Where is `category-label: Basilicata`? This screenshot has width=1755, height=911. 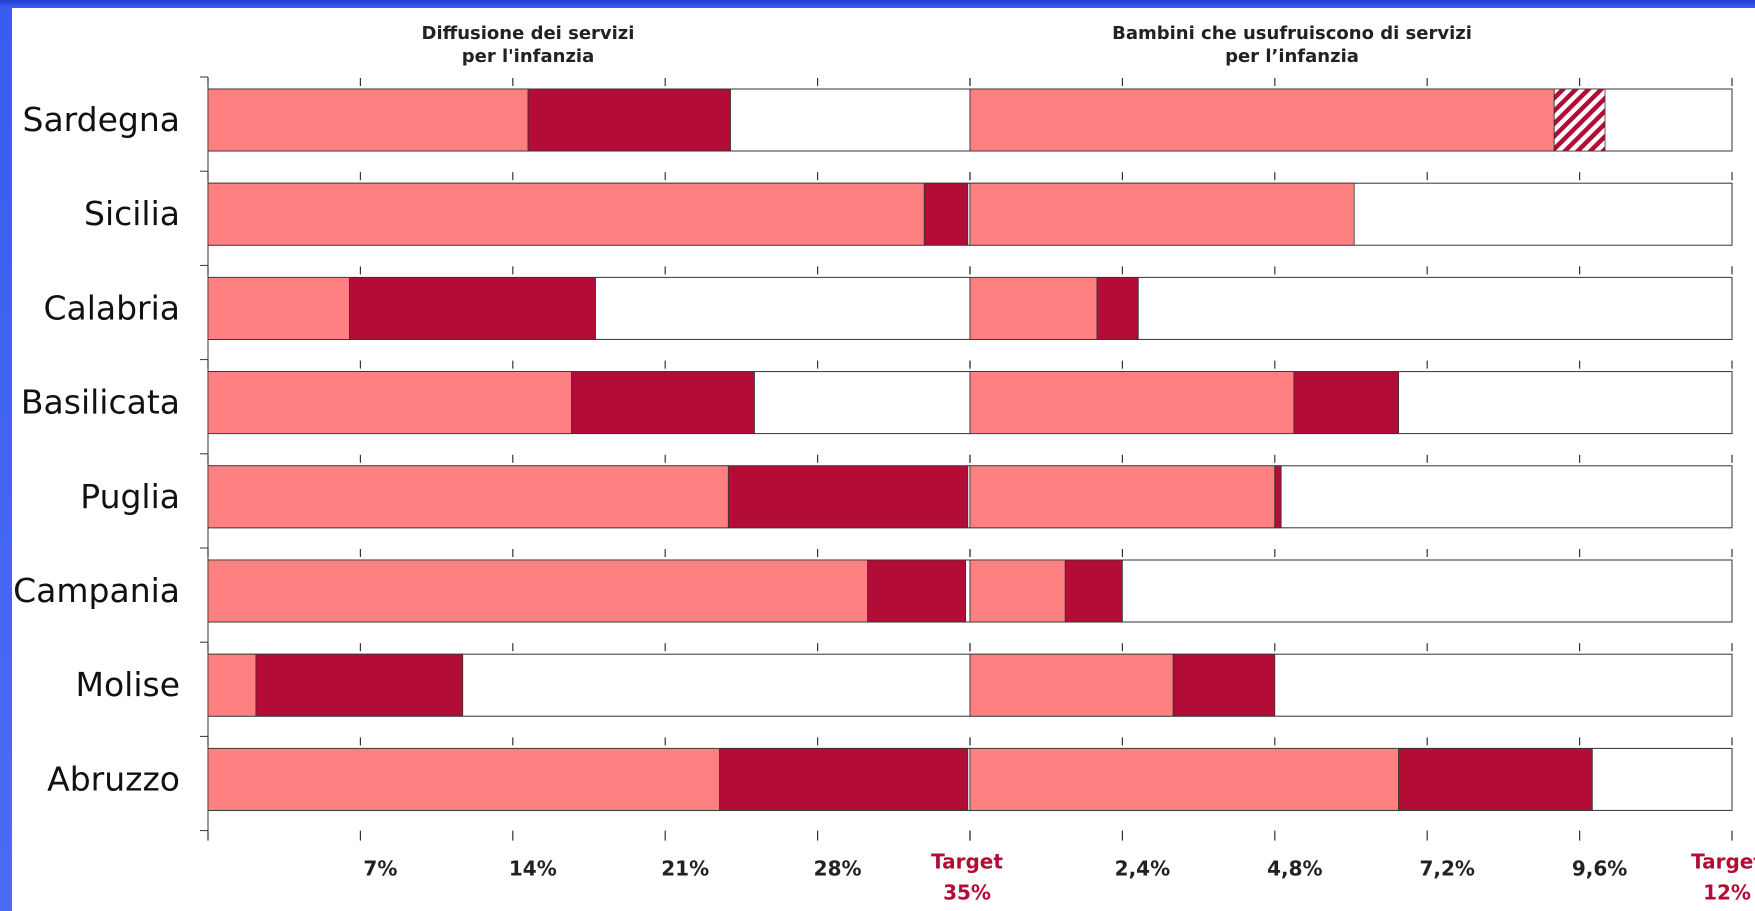
category-label: Basilicata is located at coordinates (100, 402).